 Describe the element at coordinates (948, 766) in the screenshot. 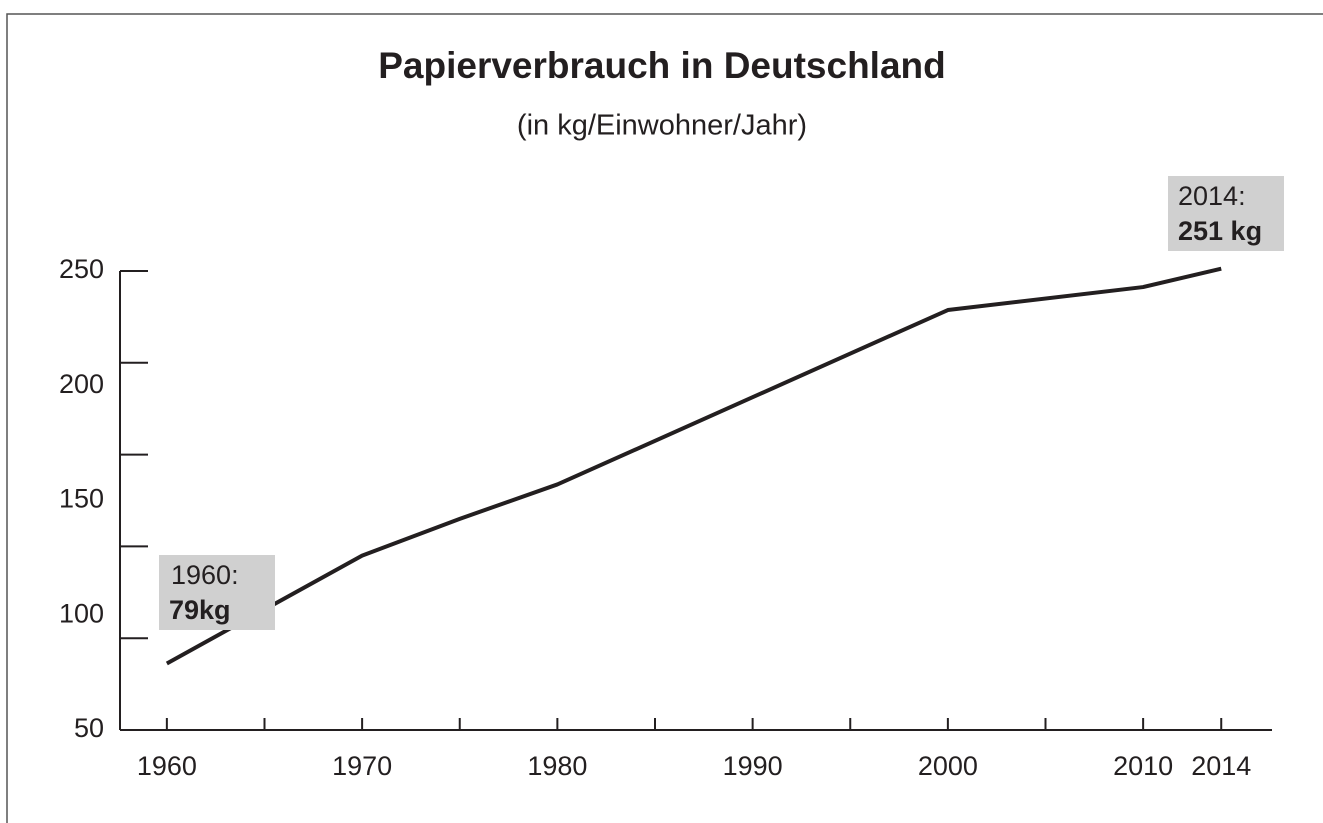

I see `x-tick-label: 2000` at that location.